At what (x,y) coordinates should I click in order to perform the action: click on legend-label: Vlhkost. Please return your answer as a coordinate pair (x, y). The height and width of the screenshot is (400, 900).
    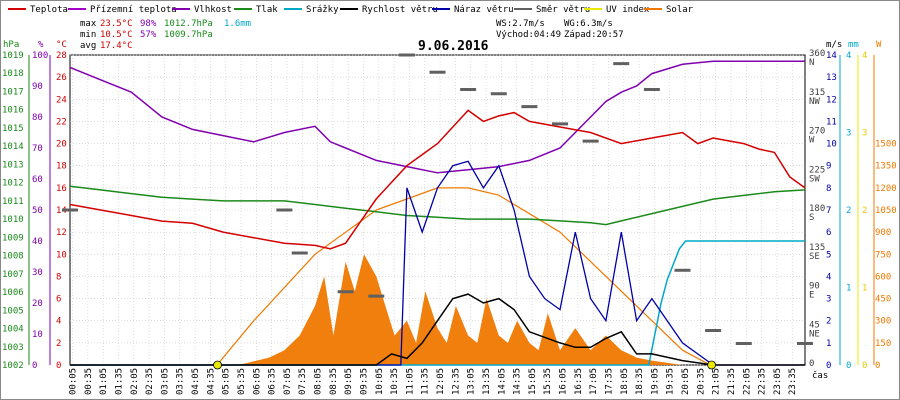
    Looking at the image, I should click on (213, 10).